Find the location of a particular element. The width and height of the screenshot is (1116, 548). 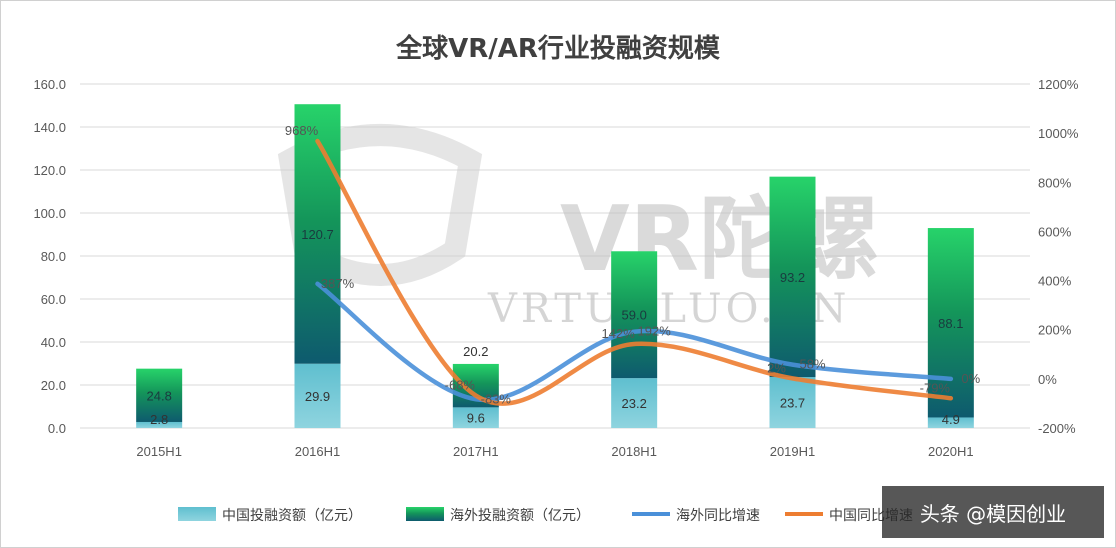

left-axis-tick: 120.0 is located at coordinates (49, 170).